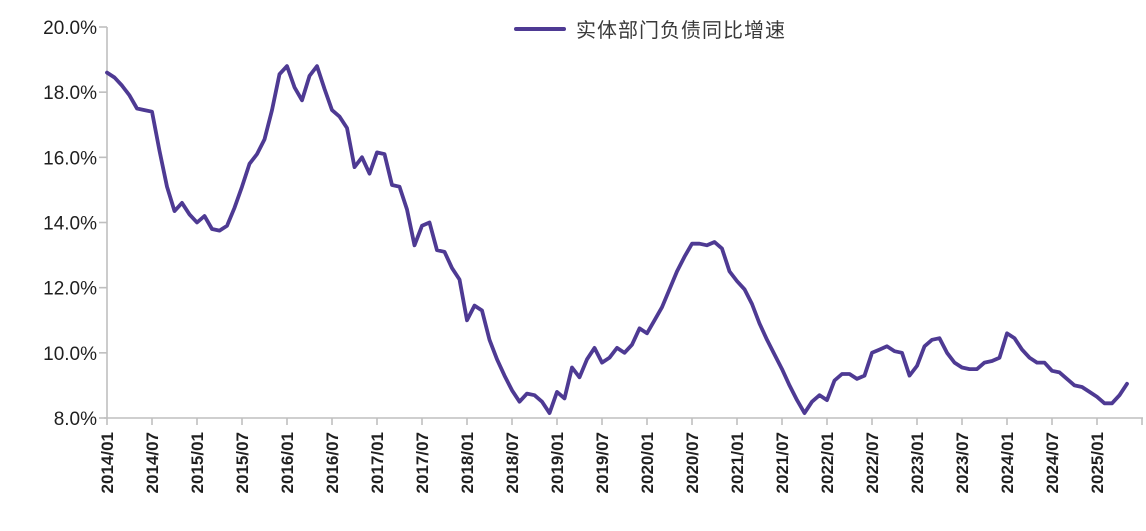 The height and width of the screenshot is (531, 1146). Describe the element at coordinates (70, 93) in the screenshot. I see `y-tick-label: 18.0%` at that location.